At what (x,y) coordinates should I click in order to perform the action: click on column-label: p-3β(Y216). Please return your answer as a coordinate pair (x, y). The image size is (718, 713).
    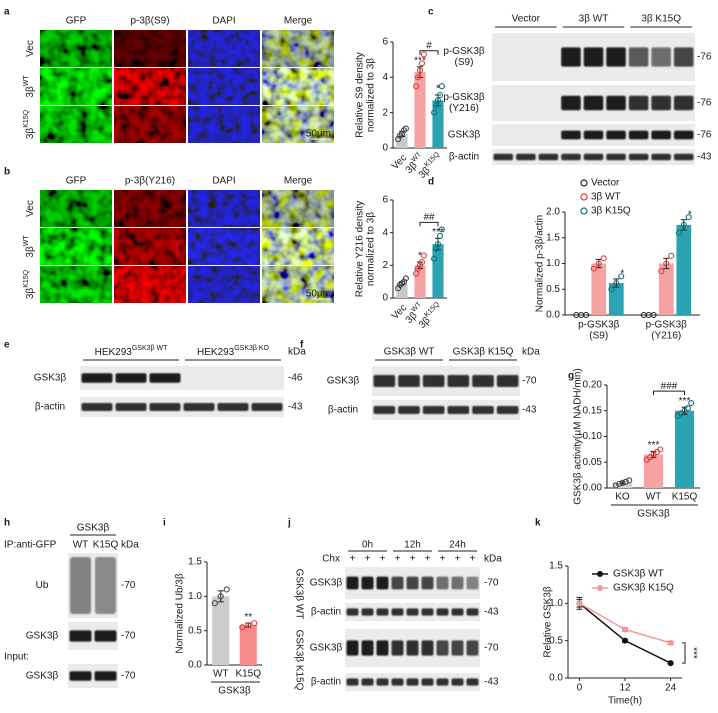
    Looking at the image, I should click on (150, 181).